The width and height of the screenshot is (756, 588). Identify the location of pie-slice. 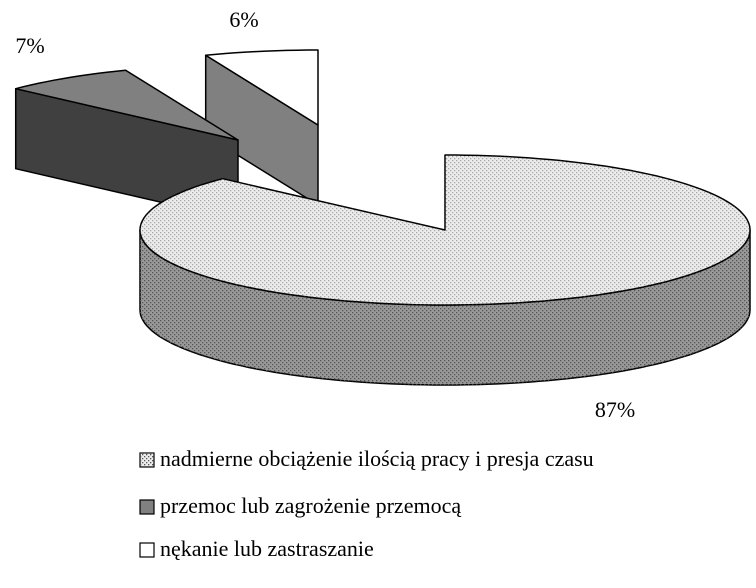
(261, 127).